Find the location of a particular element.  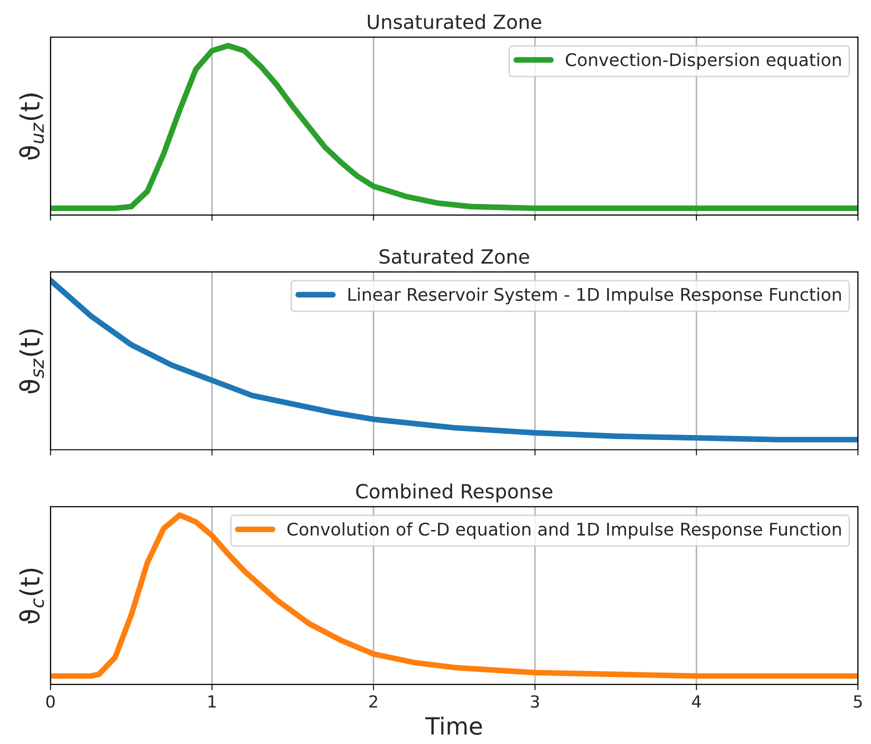

legend-label: Convolution of C-D equation and 1D Impulse Response Function is located at coordinates (564, 531).